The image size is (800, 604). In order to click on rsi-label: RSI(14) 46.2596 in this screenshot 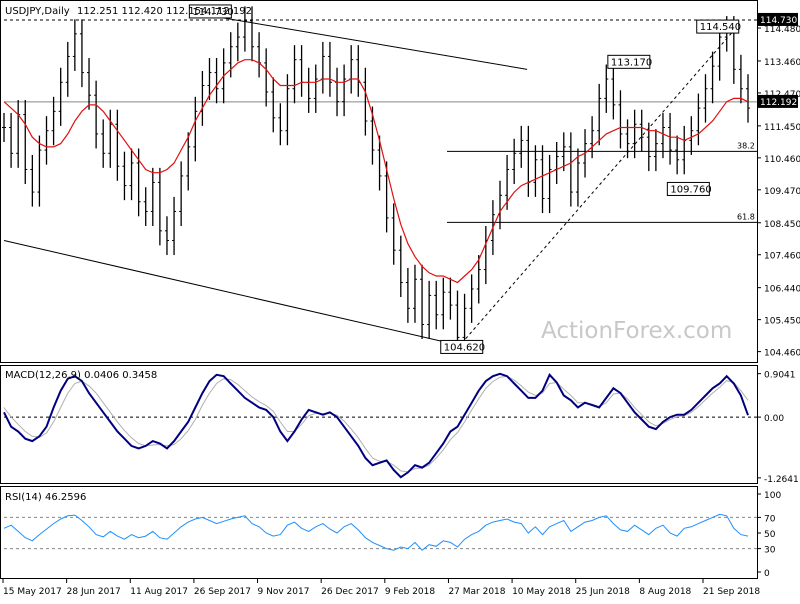, I will do `click(45, 497)`.